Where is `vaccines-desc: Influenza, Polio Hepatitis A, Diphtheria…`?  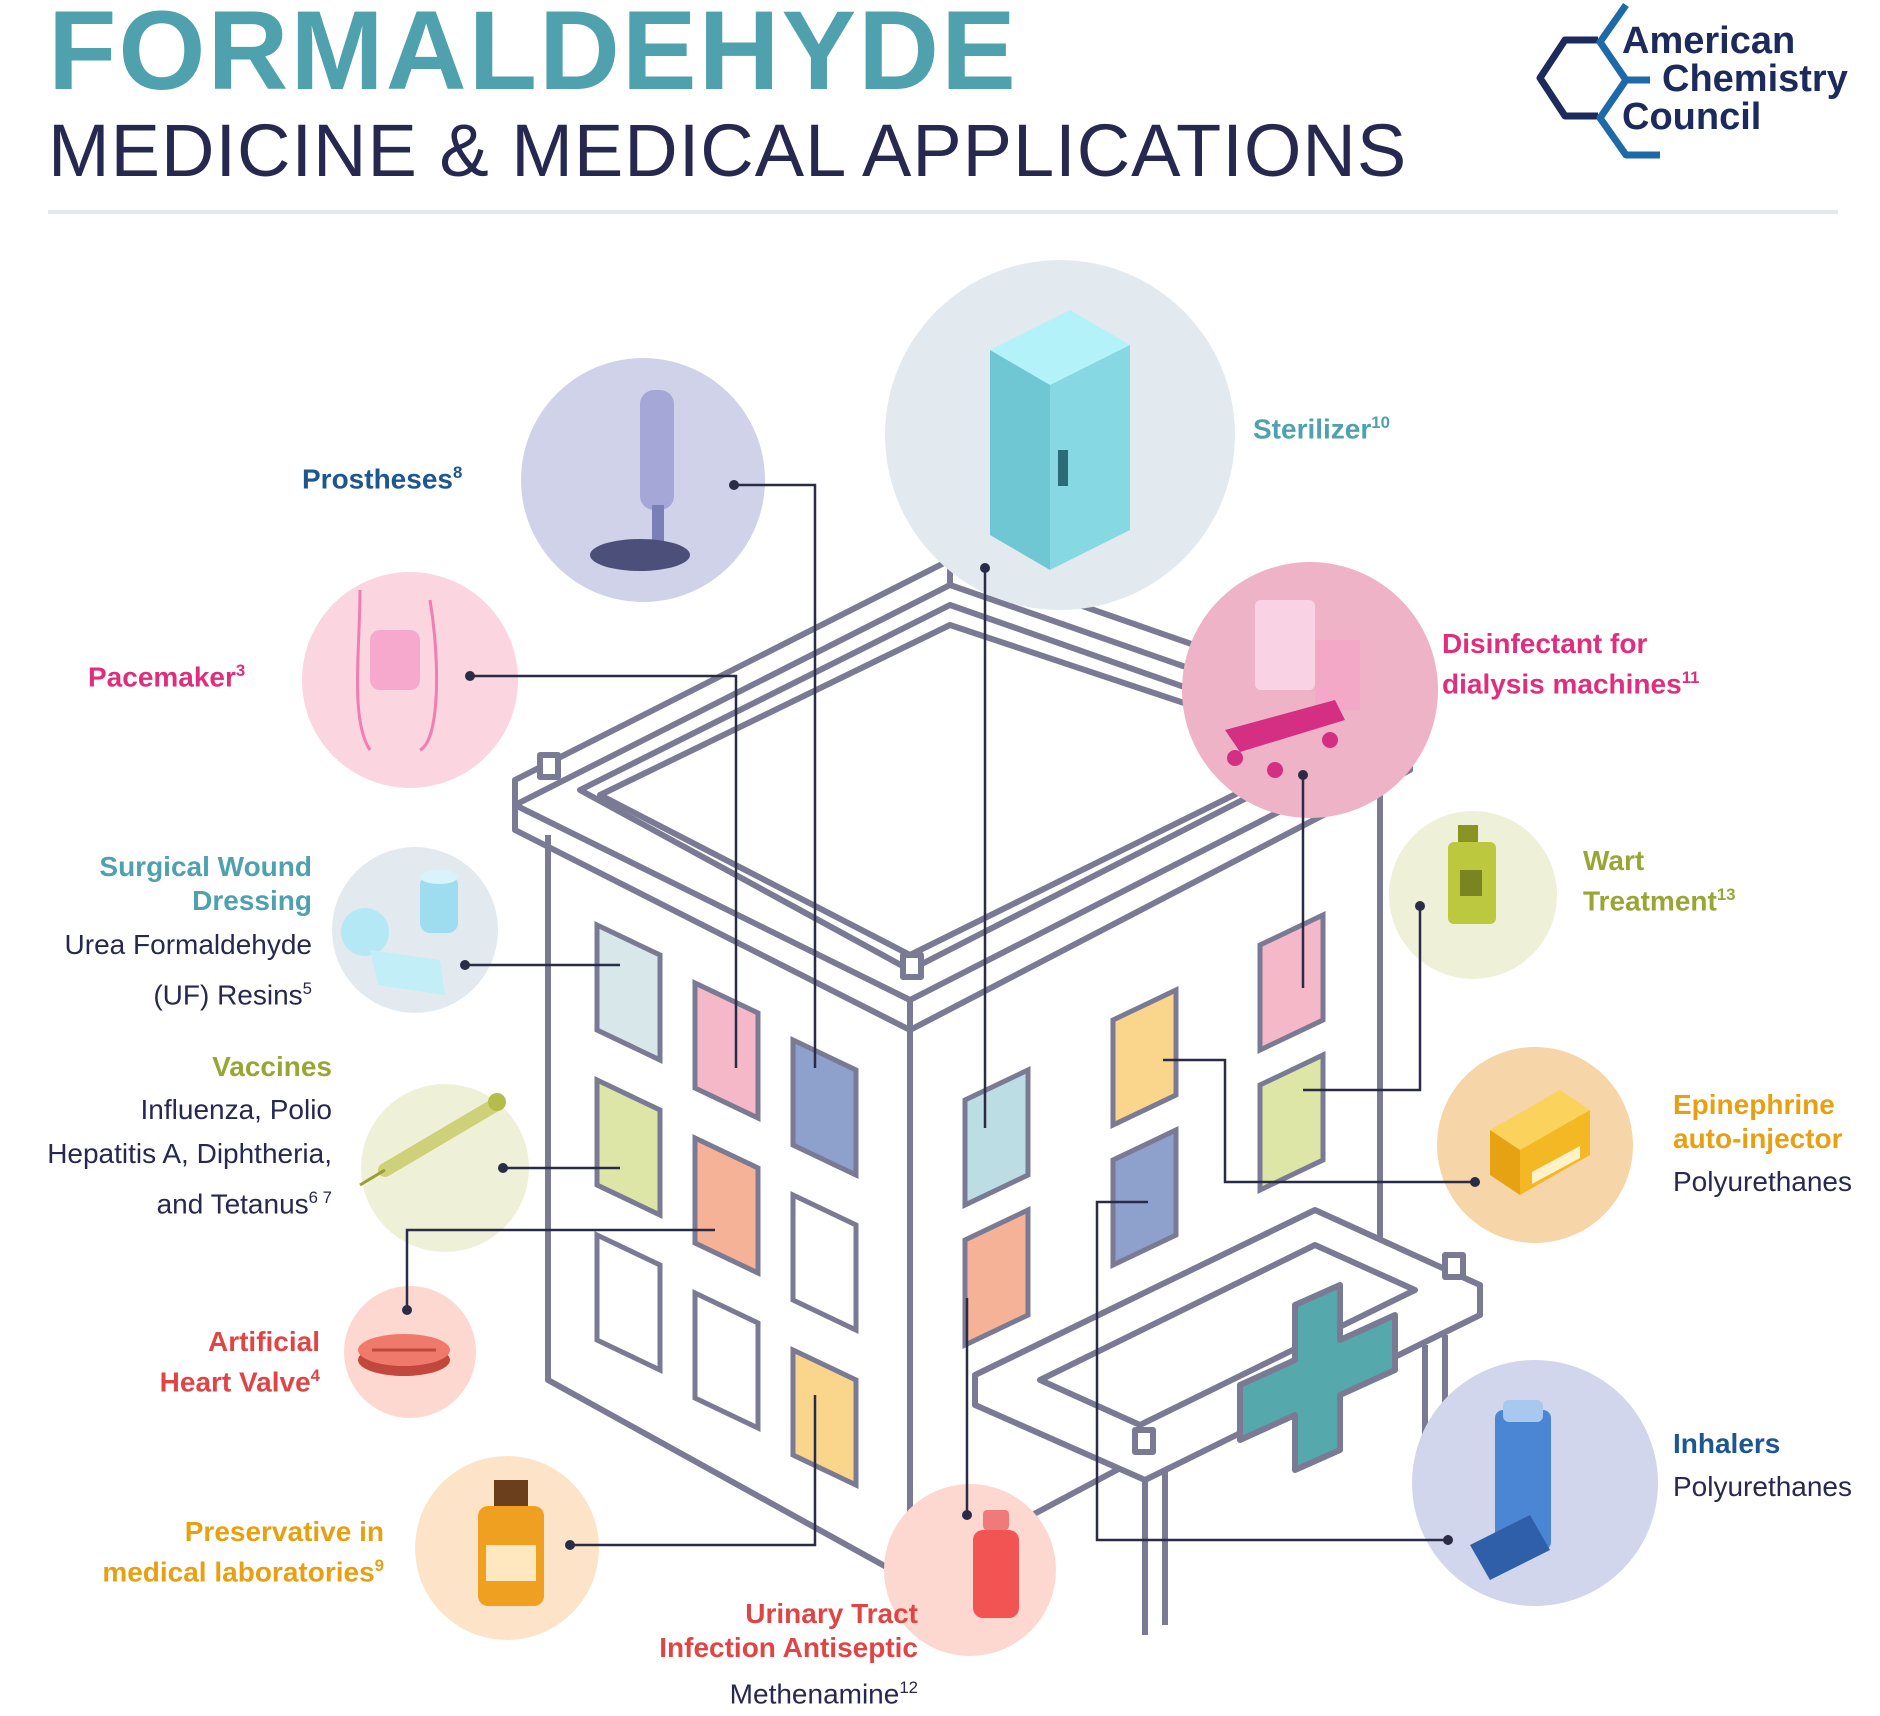 vaccines-desc: Influenza, Polio Hepatitis A, Diphtheria… is located at coordinates (189, 1157).